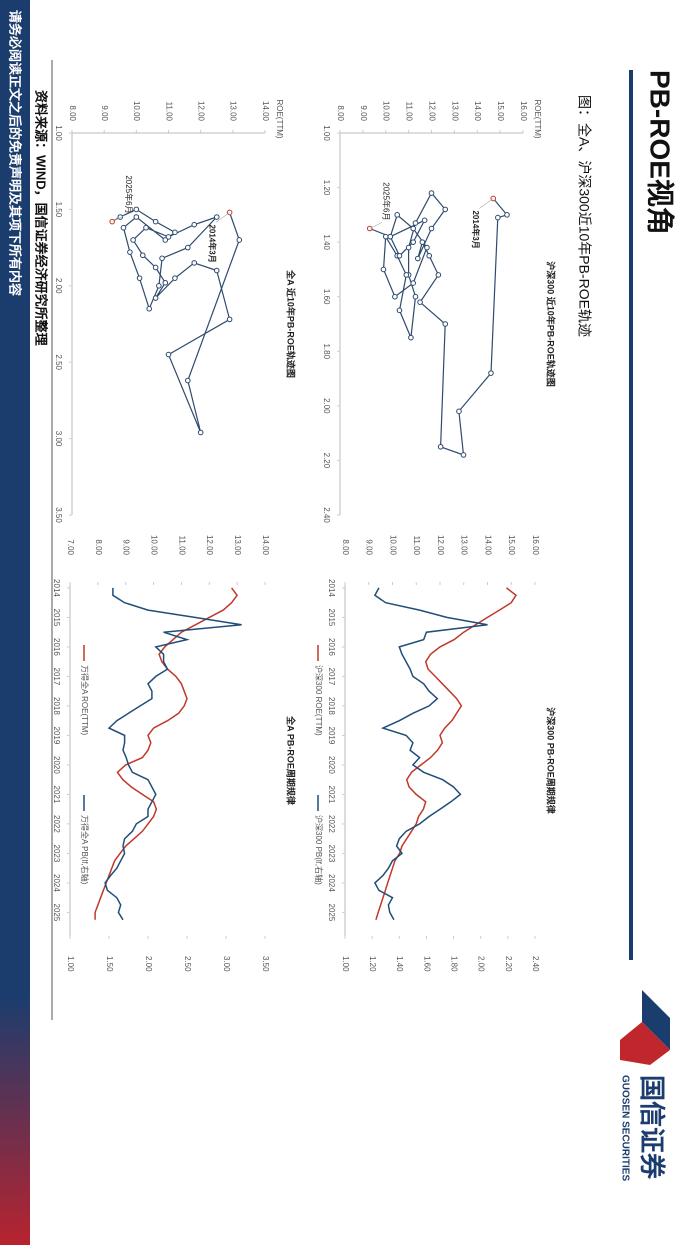  I want to click on x-tick-label: 3.00, so click(58, 439).